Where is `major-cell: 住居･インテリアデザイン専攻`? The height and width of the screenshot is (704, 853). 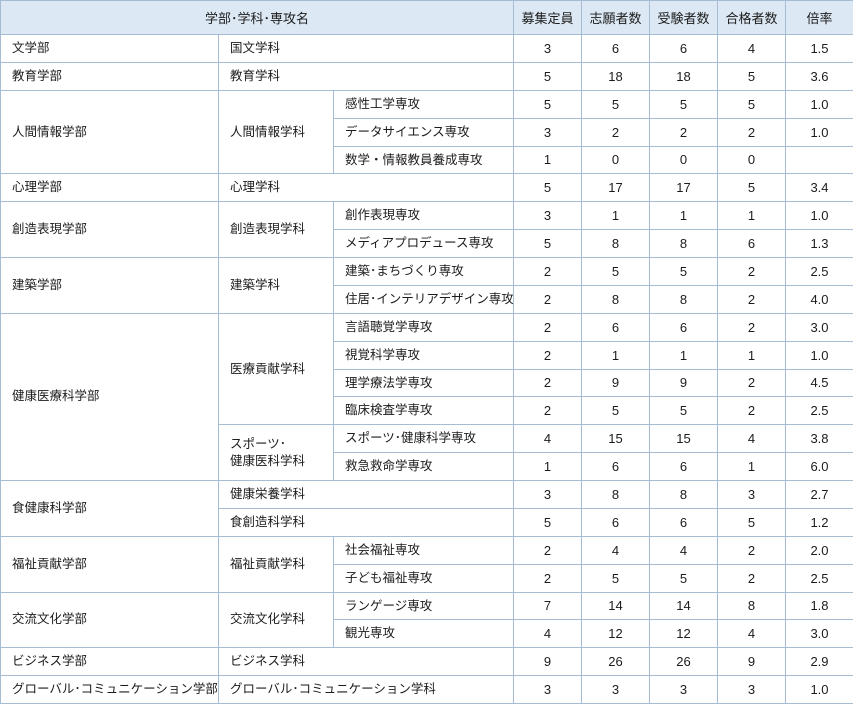 major-cell: 住居･インテリアデザイン専攻 is located at coordinates (423, 299).